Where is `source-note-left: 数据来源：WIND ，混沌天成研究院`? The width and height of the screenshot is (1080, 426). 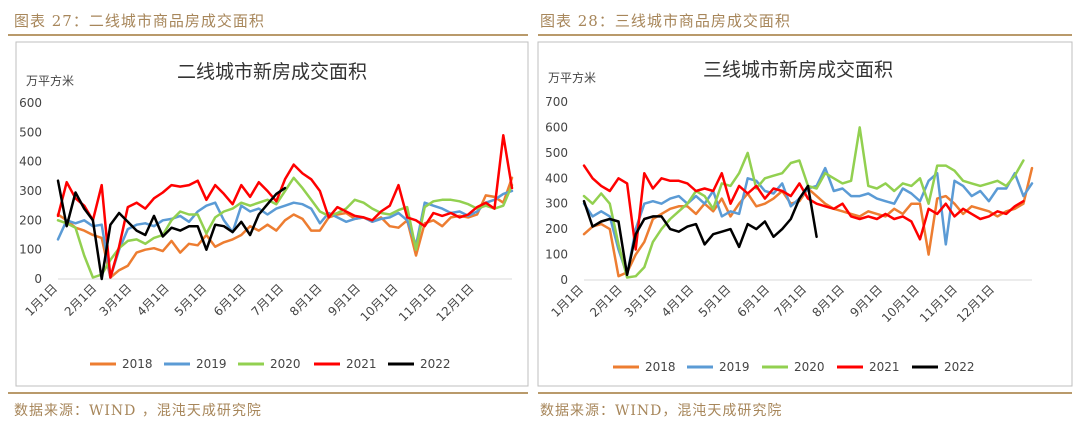 source-note-left: 数据来源：WIND ，混沌天成研究院 is located at coordinates (138, 411).